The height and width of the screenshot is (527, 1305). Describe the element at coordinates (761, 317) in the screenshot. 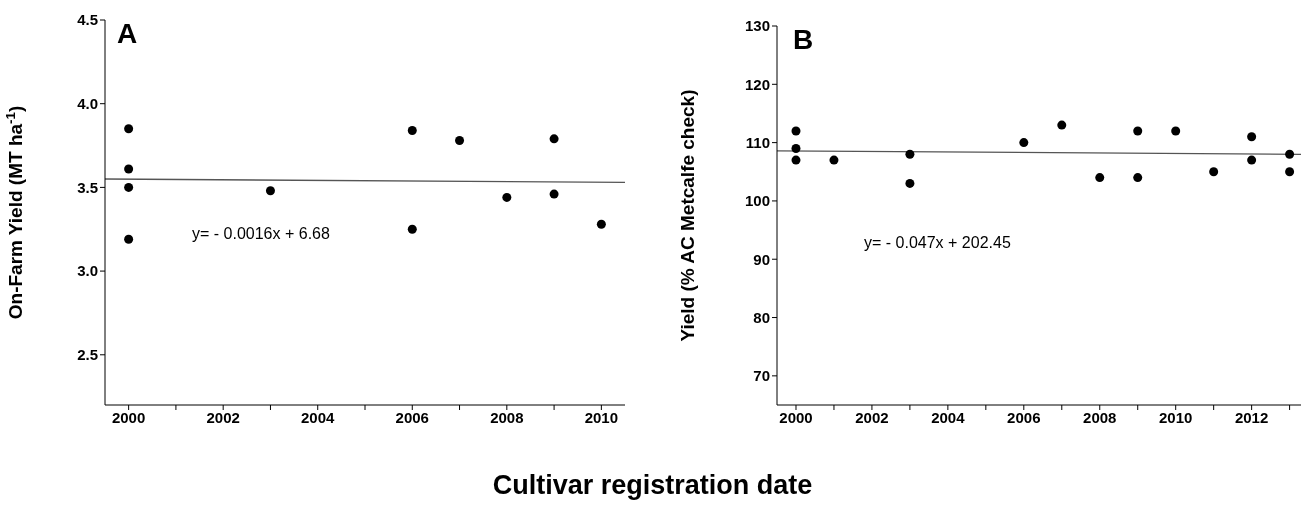

I see `y-tick-label: 80` at that location.